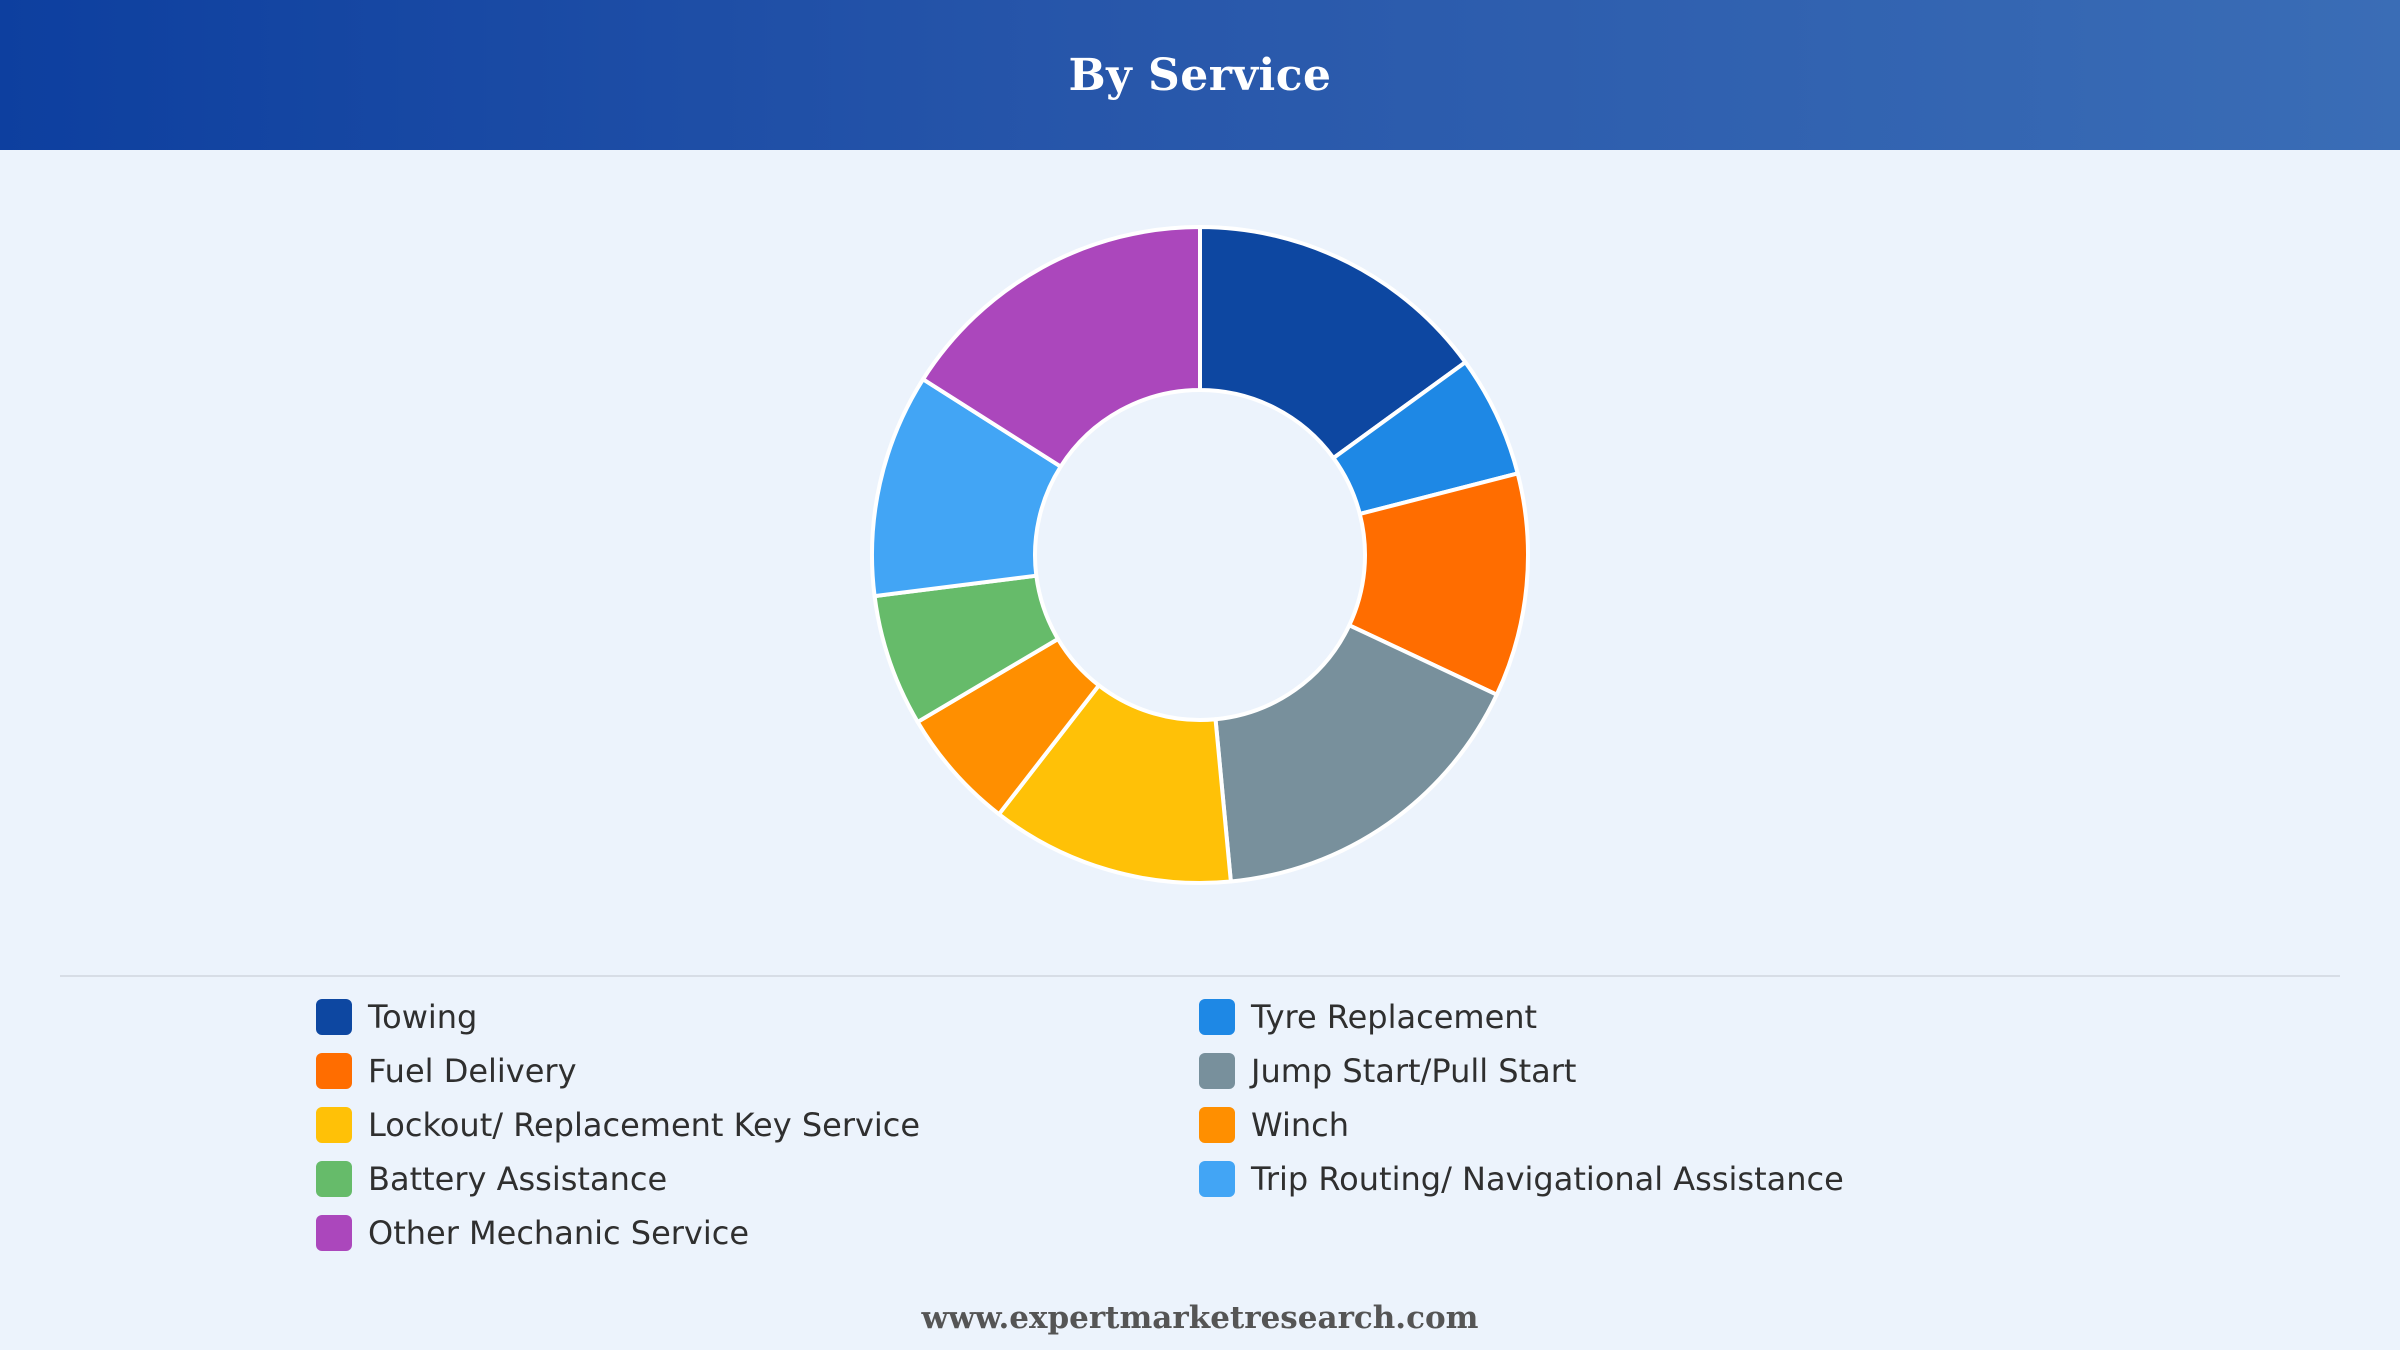  Describe the element at coordinates (757, 1179) in the screenshot. I see `legend-item: Battery Assistance` at that location.